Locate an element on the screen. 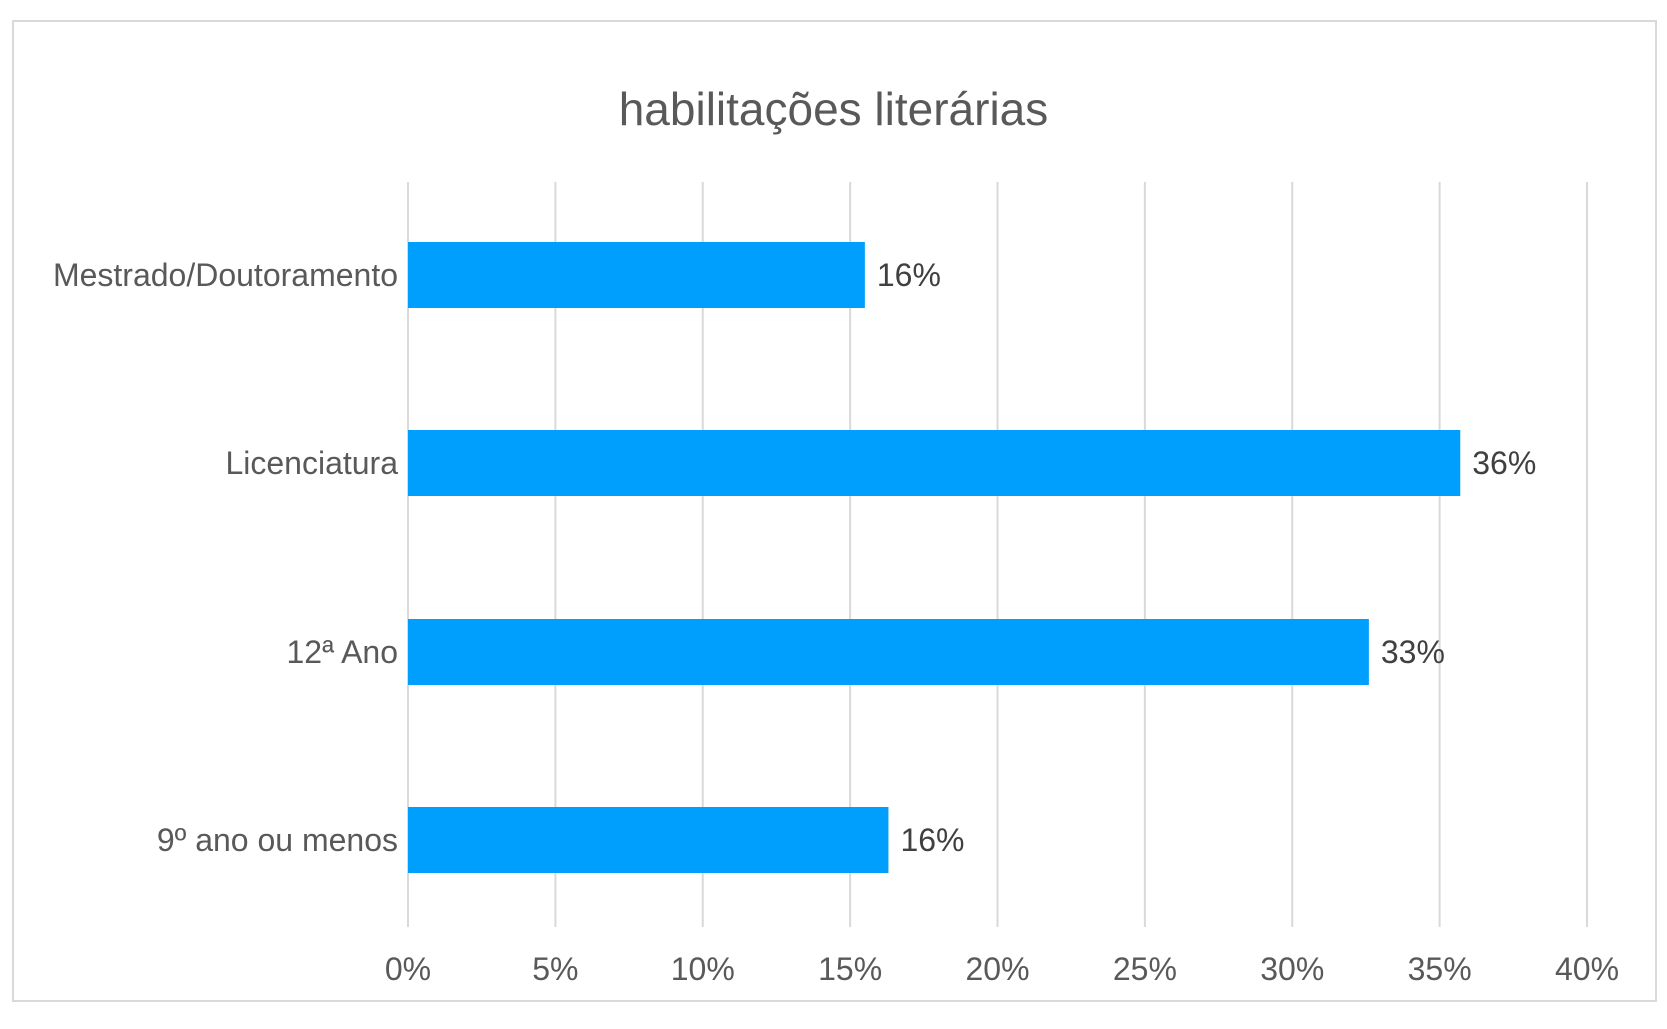  category-label: Licenciatura is located at coordinates (311, 463).